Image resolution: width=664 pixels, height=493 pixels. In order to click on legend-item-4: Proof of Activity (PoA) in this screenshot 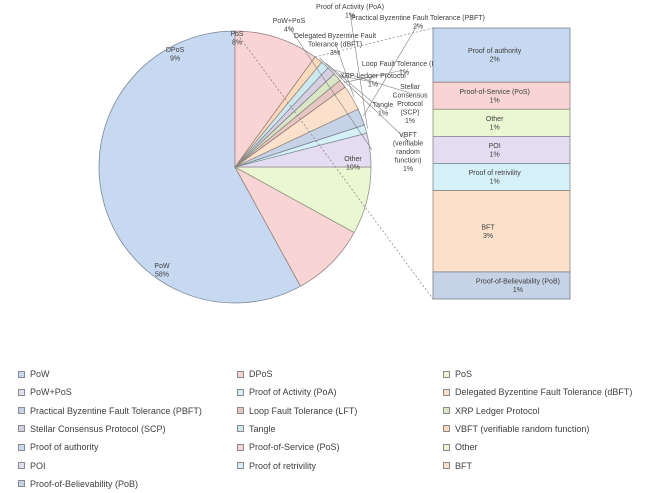, I will do `click(287, 392)`.